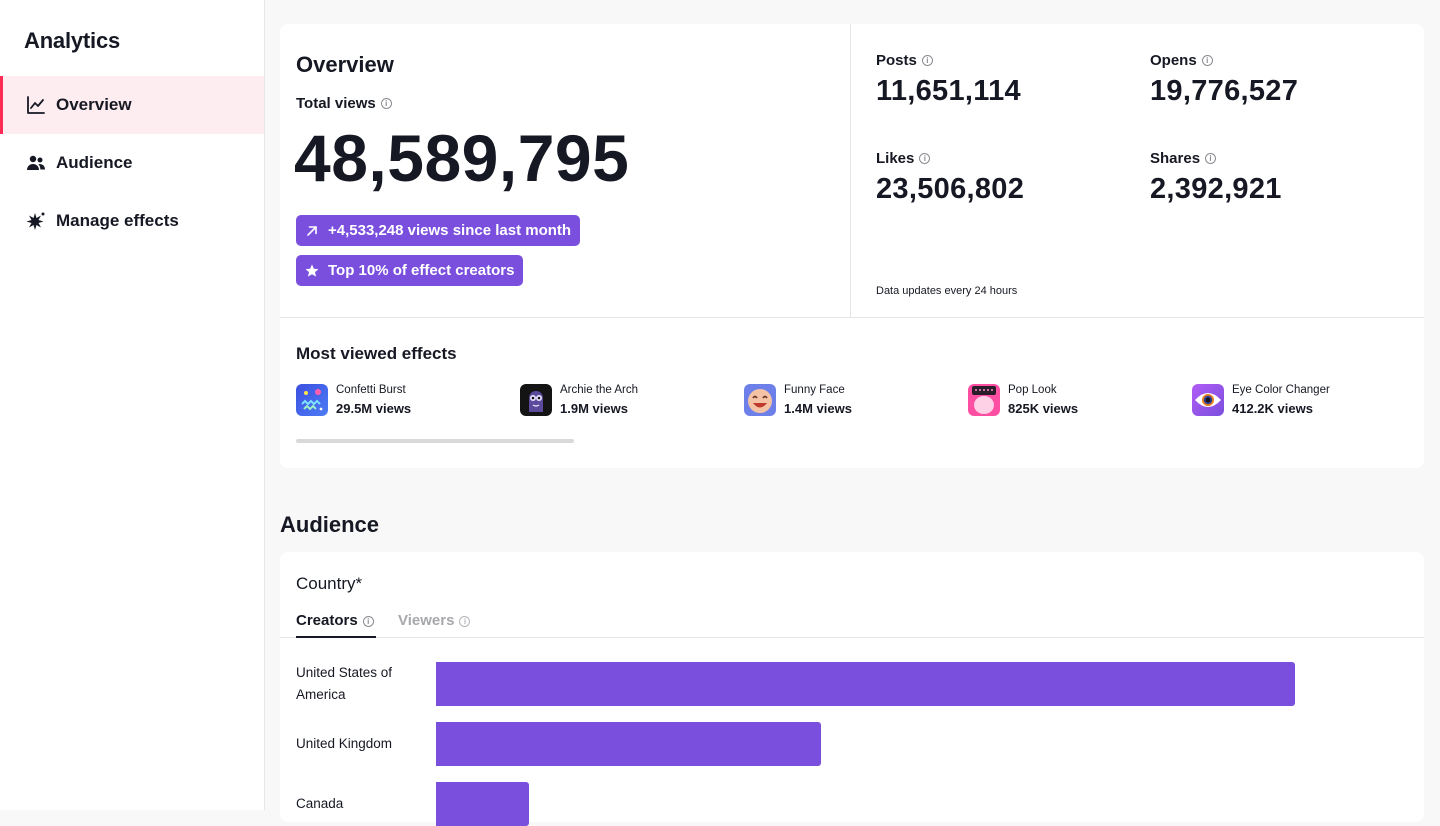  I want to click on sidebar-item-manage-effects: Manage effects, so click(132, 221).